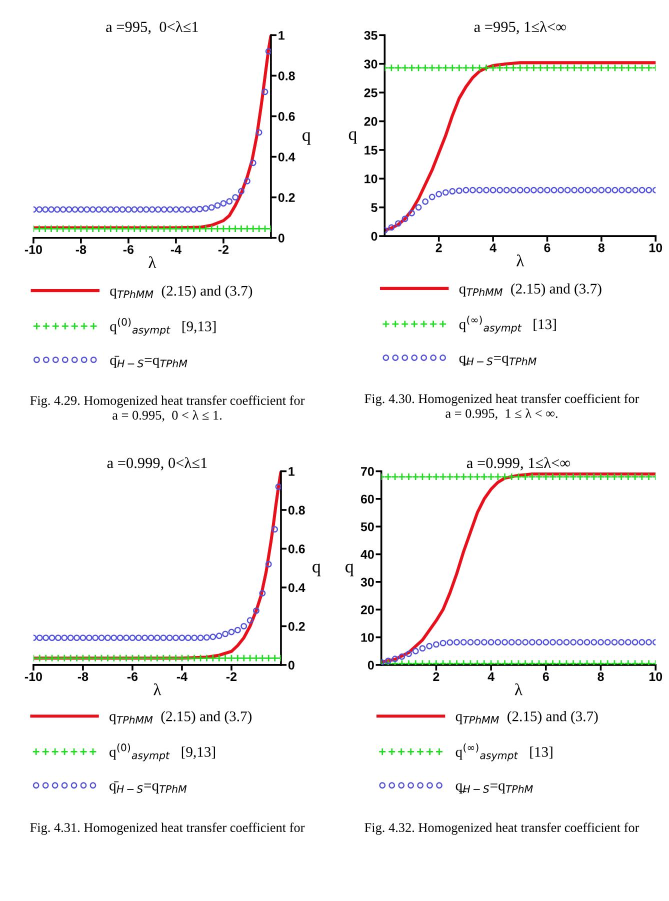 This screenshot has height=901, width=669. Describe the element at coordinates (371, 150) in the screenshot. I see `y-tick-label: 15` at that location.